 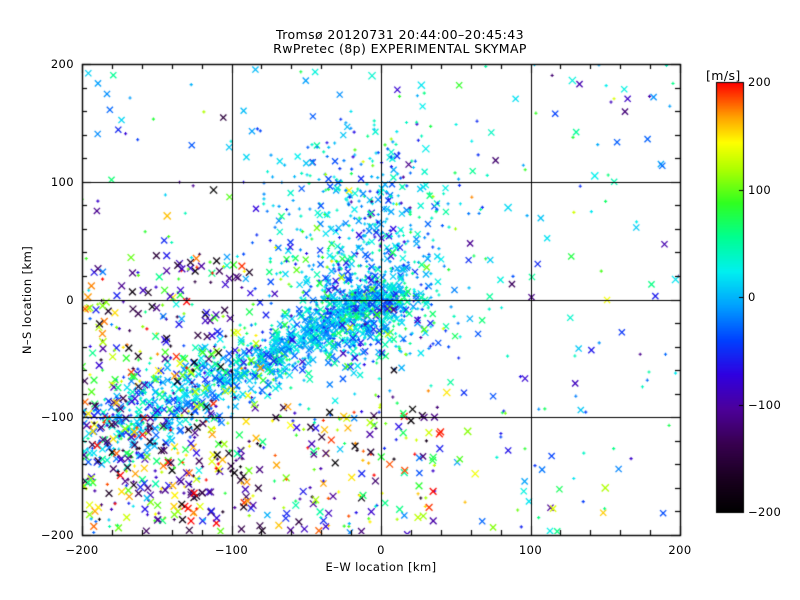 I want to click on x-tick-label-3: 100, so click(x=530, y=550).